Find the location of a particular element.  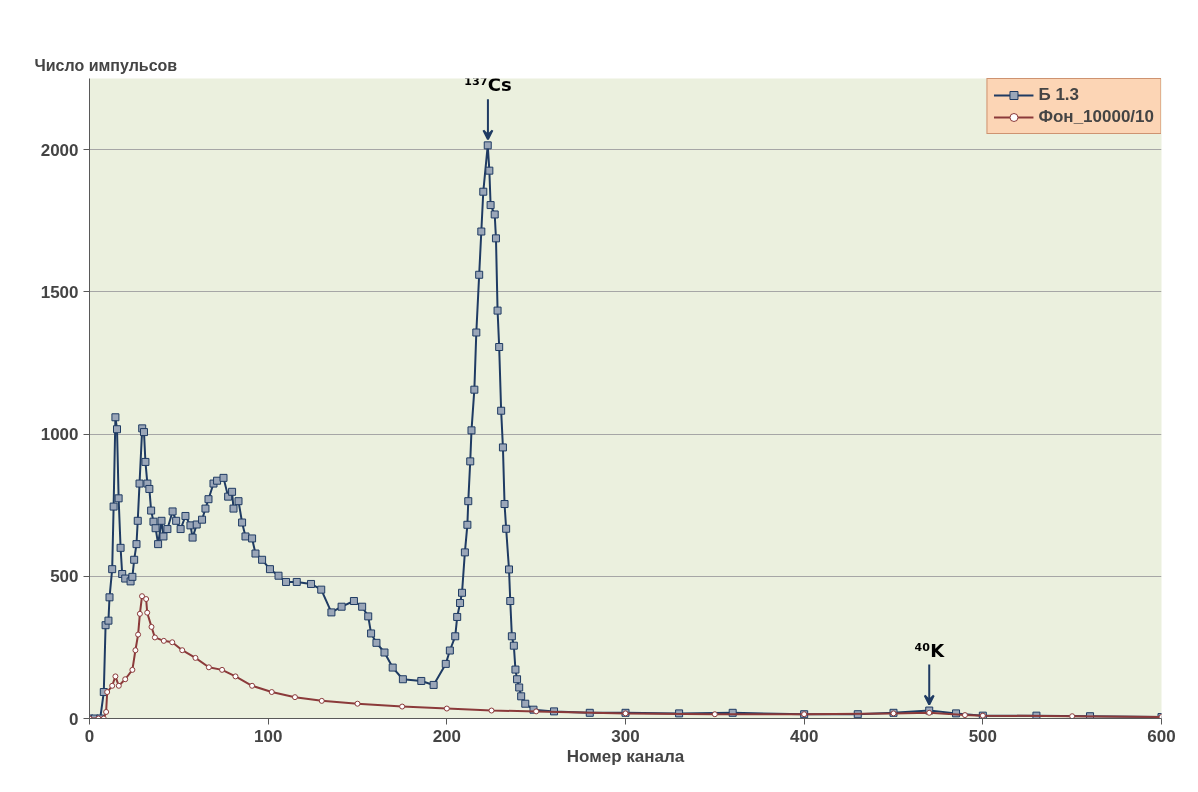

legend-label: Фон_10000/10 is located at coordinates (1096, 117).